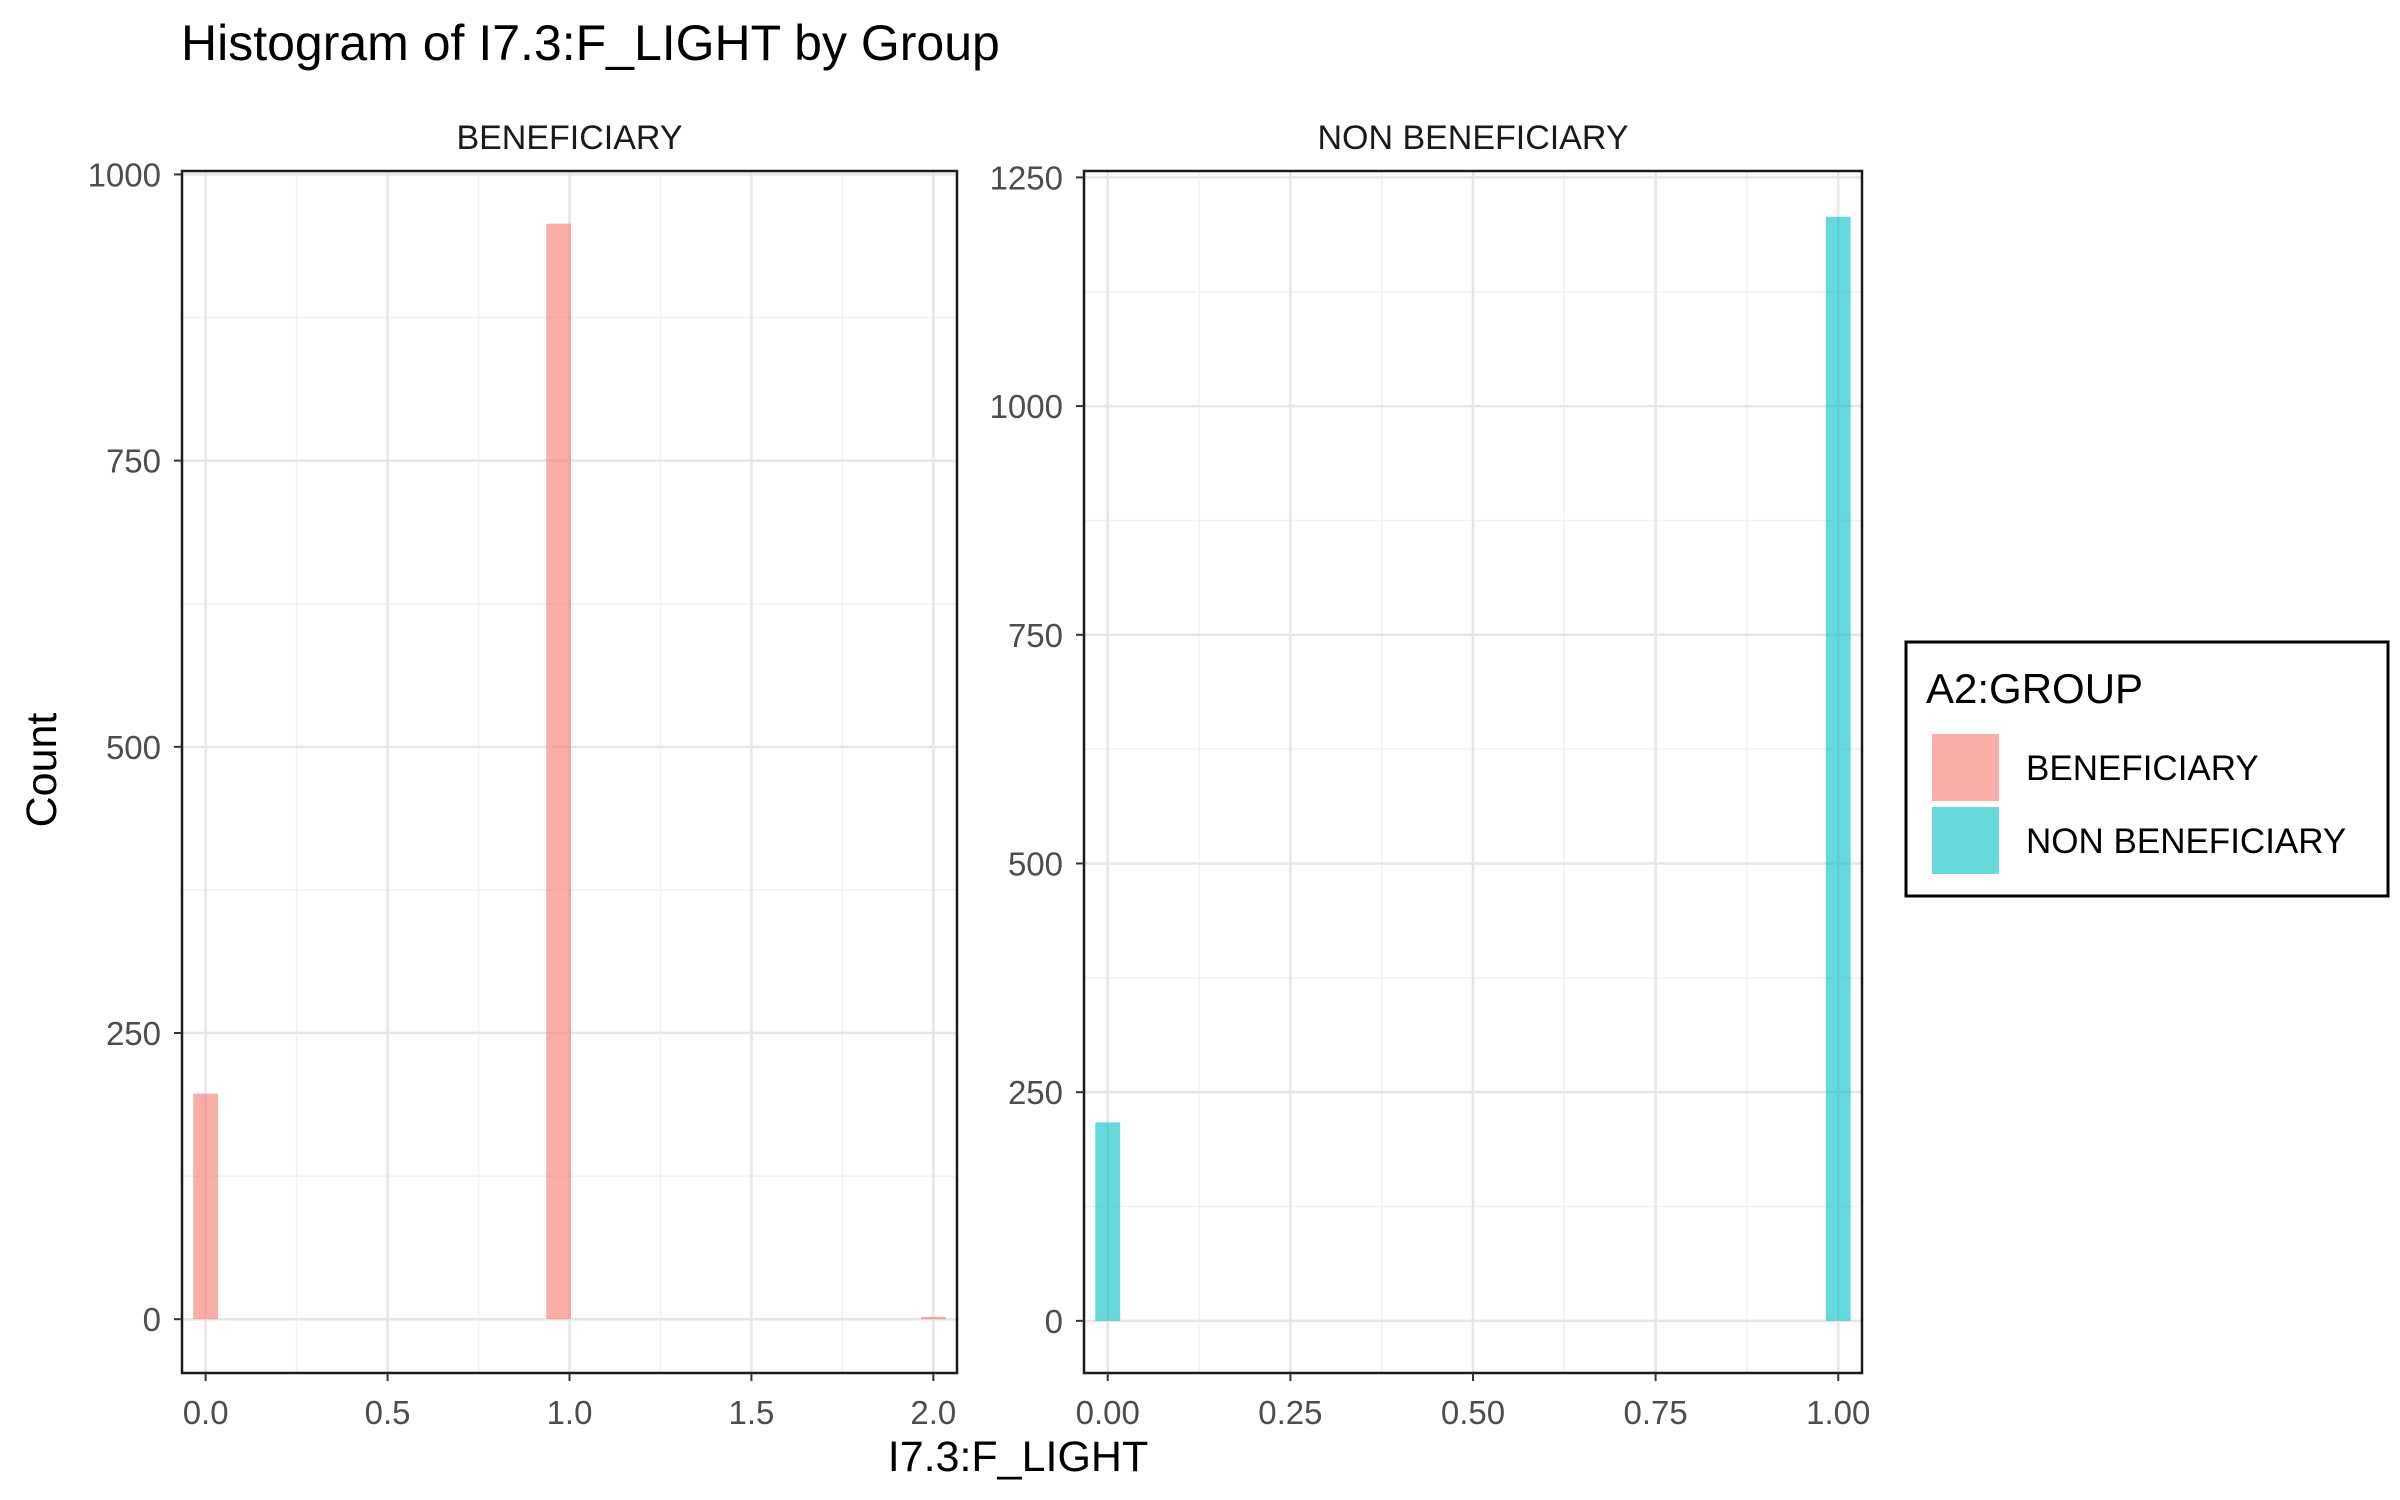 The image size is (2400, 1500). I want to click on x-tick-label: 1.00, so click(1838, 1412).